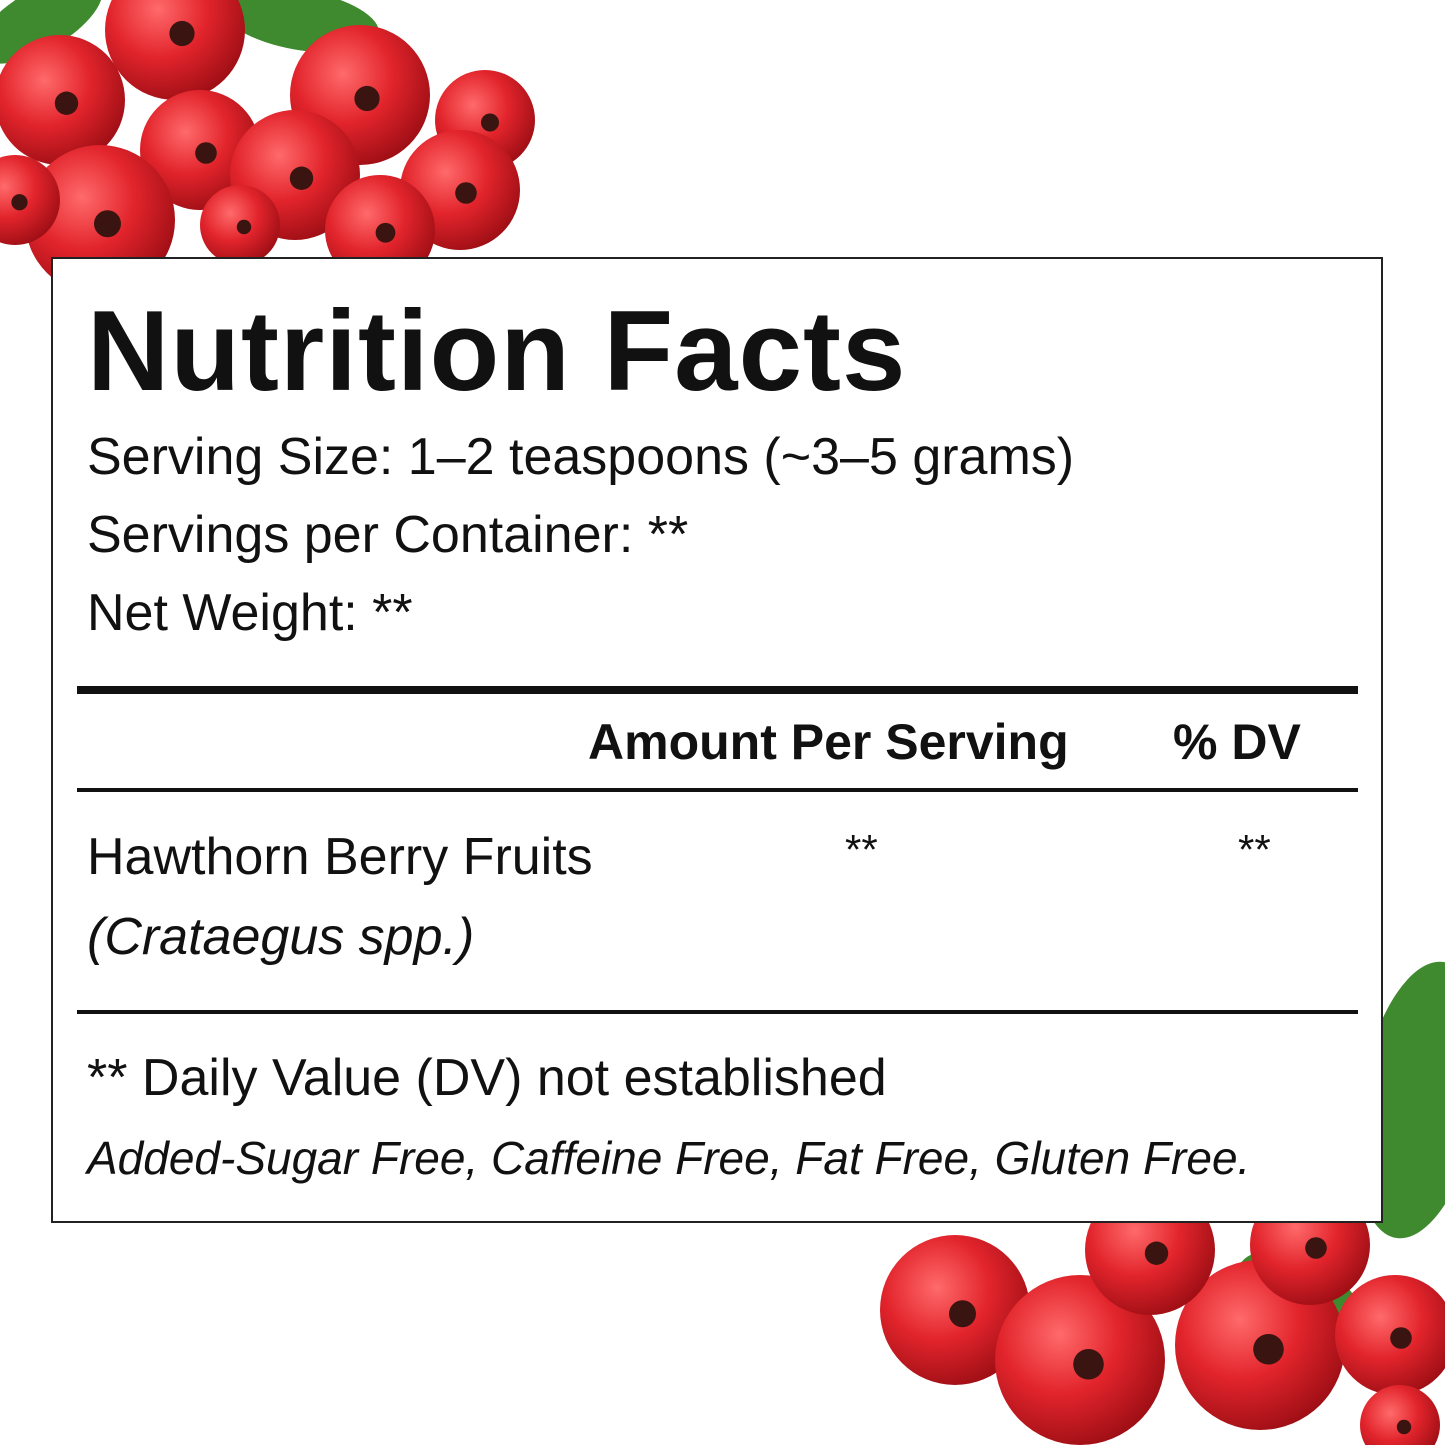 This screenshot has width=1445, height=1445. Describe the element at coordinates (340, 857) in the screenshot. I see `ingredient-name: Hawthorn Berry Fruits` at that location.